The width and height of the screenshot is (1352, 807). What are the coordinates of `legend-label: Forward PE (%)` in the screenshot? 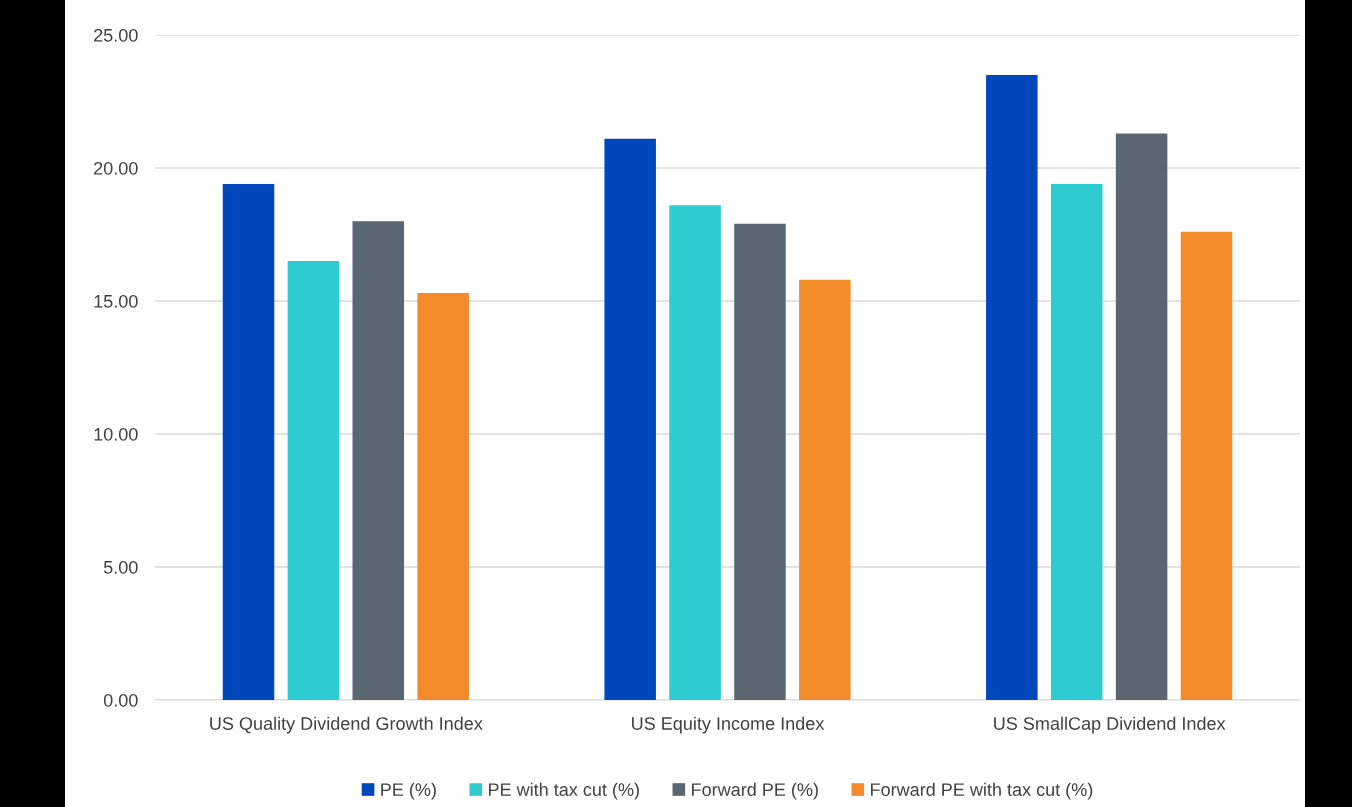 It's located at (755, 791).